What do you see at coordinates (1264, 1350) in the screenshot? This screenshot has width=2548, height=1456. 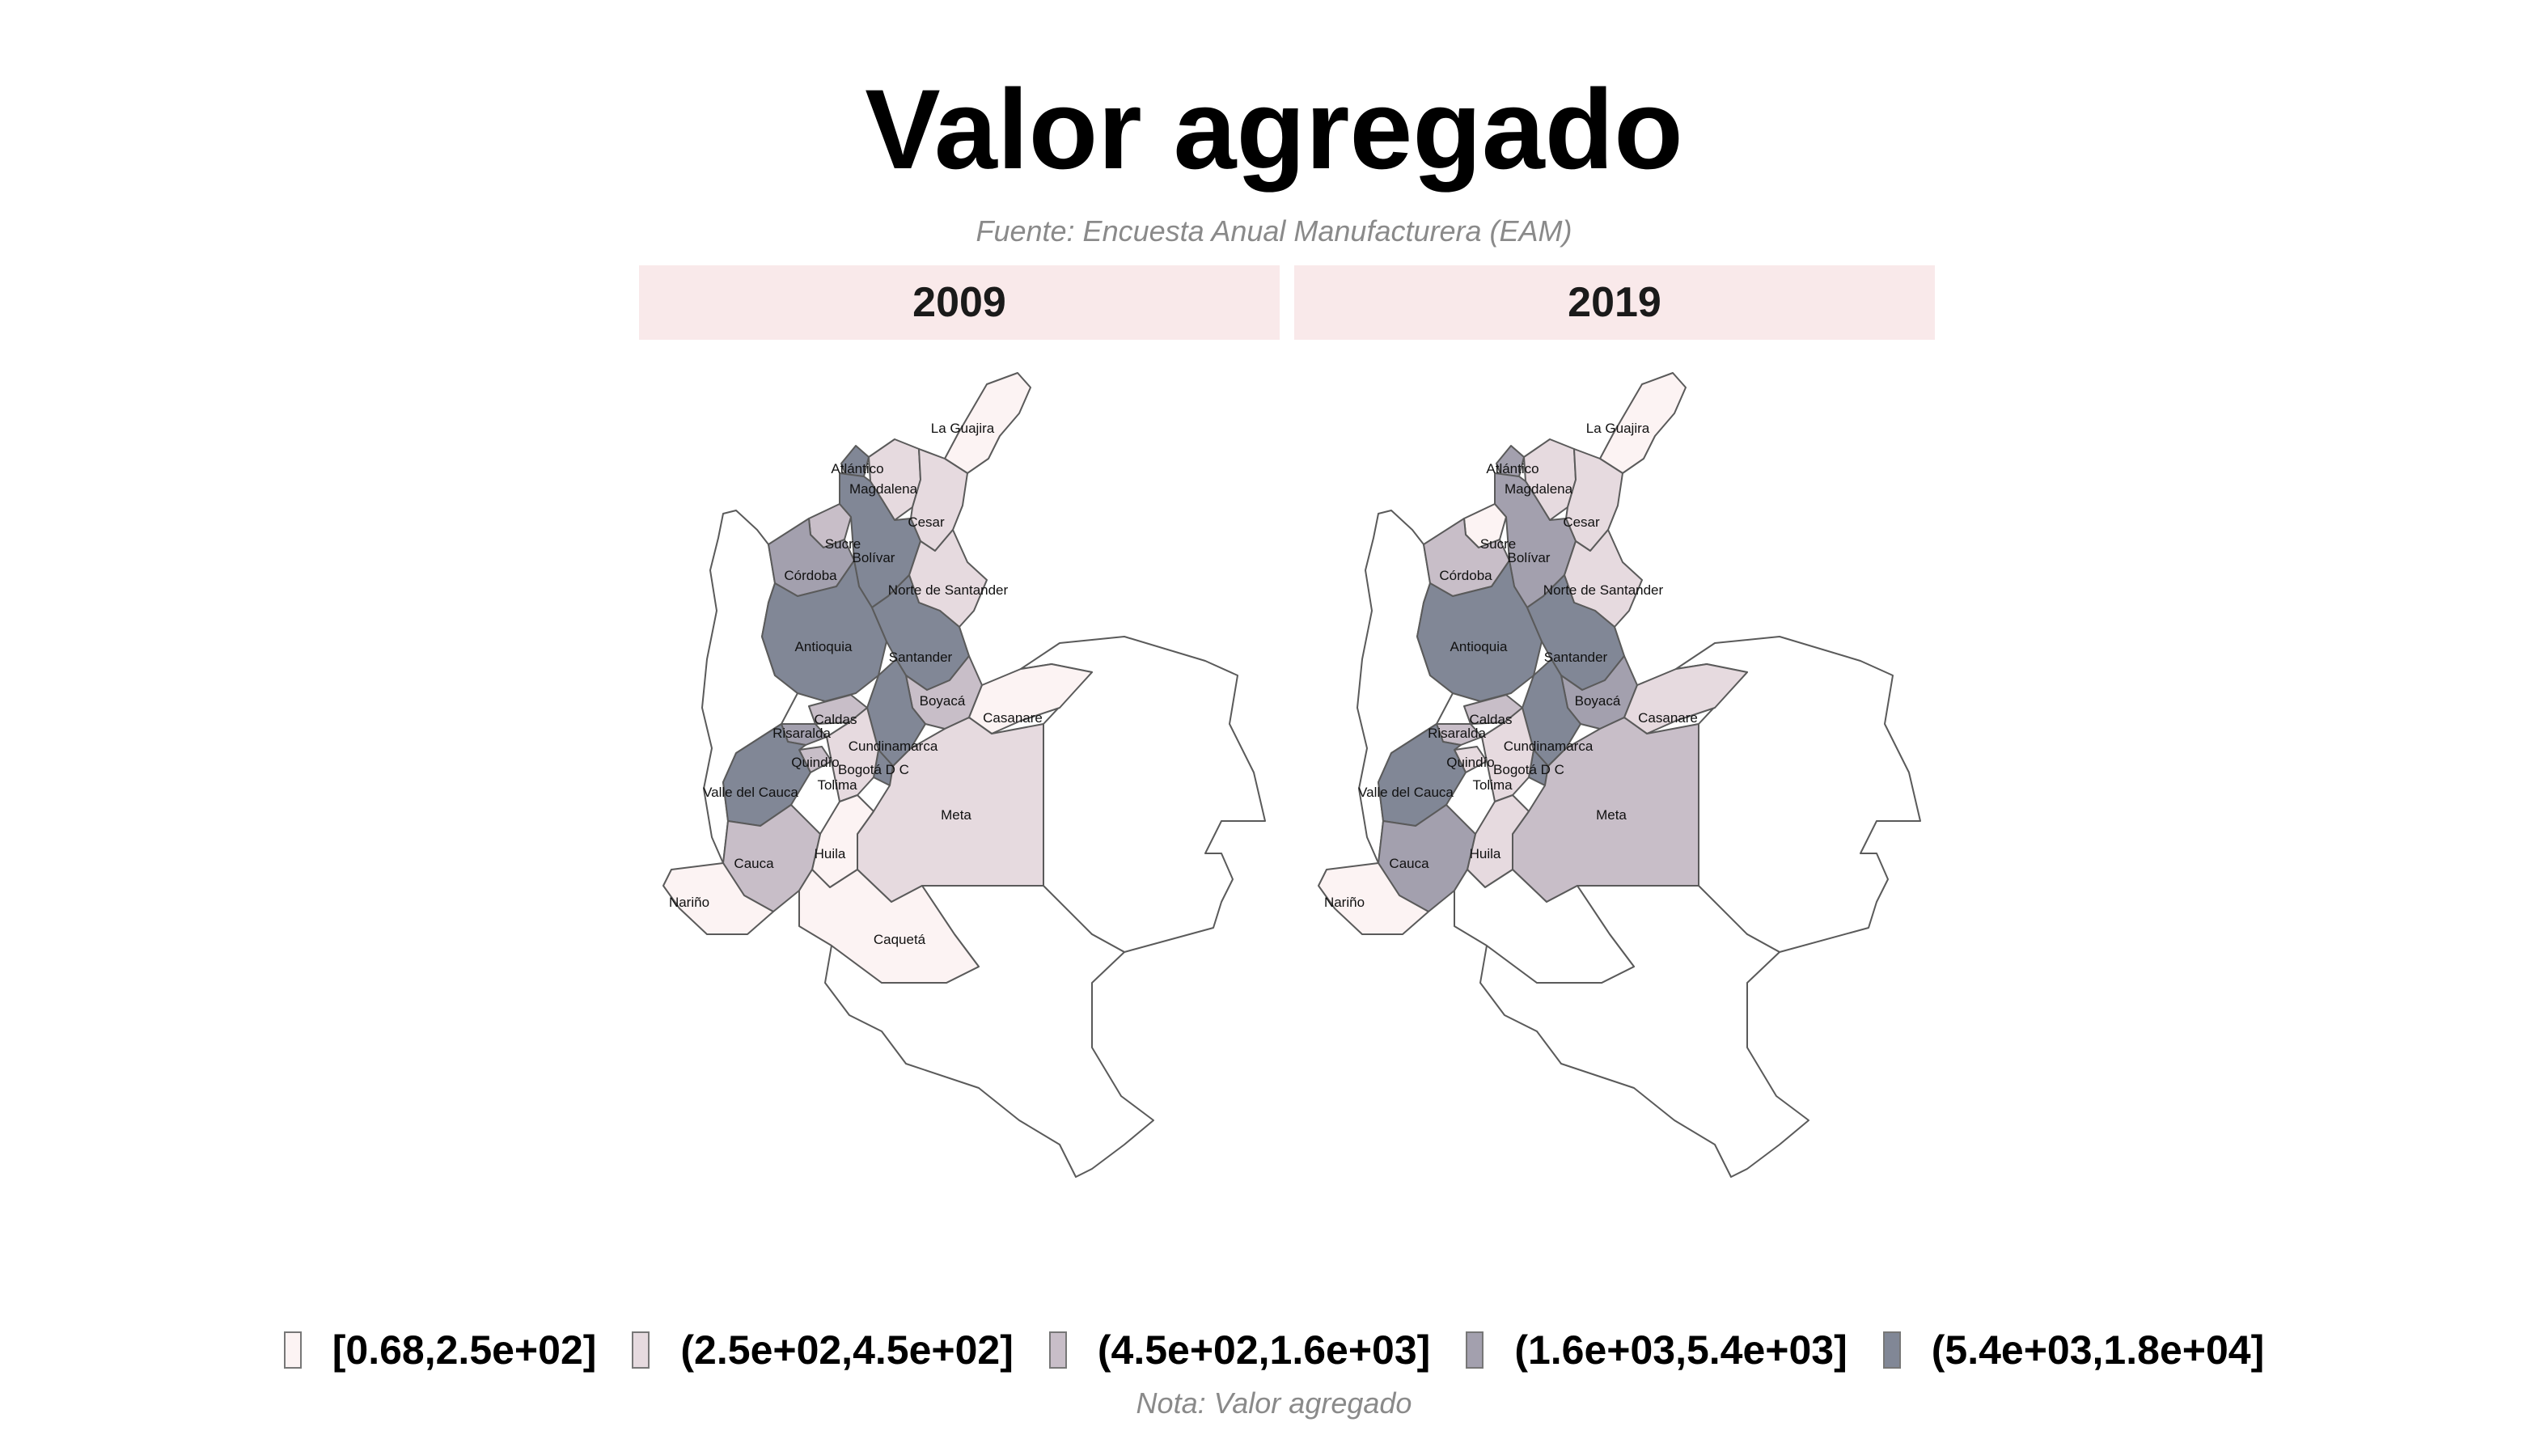 I see `legend-label: (4.5e+02,1.6e+03]` at bounding box center [1264, 1350].